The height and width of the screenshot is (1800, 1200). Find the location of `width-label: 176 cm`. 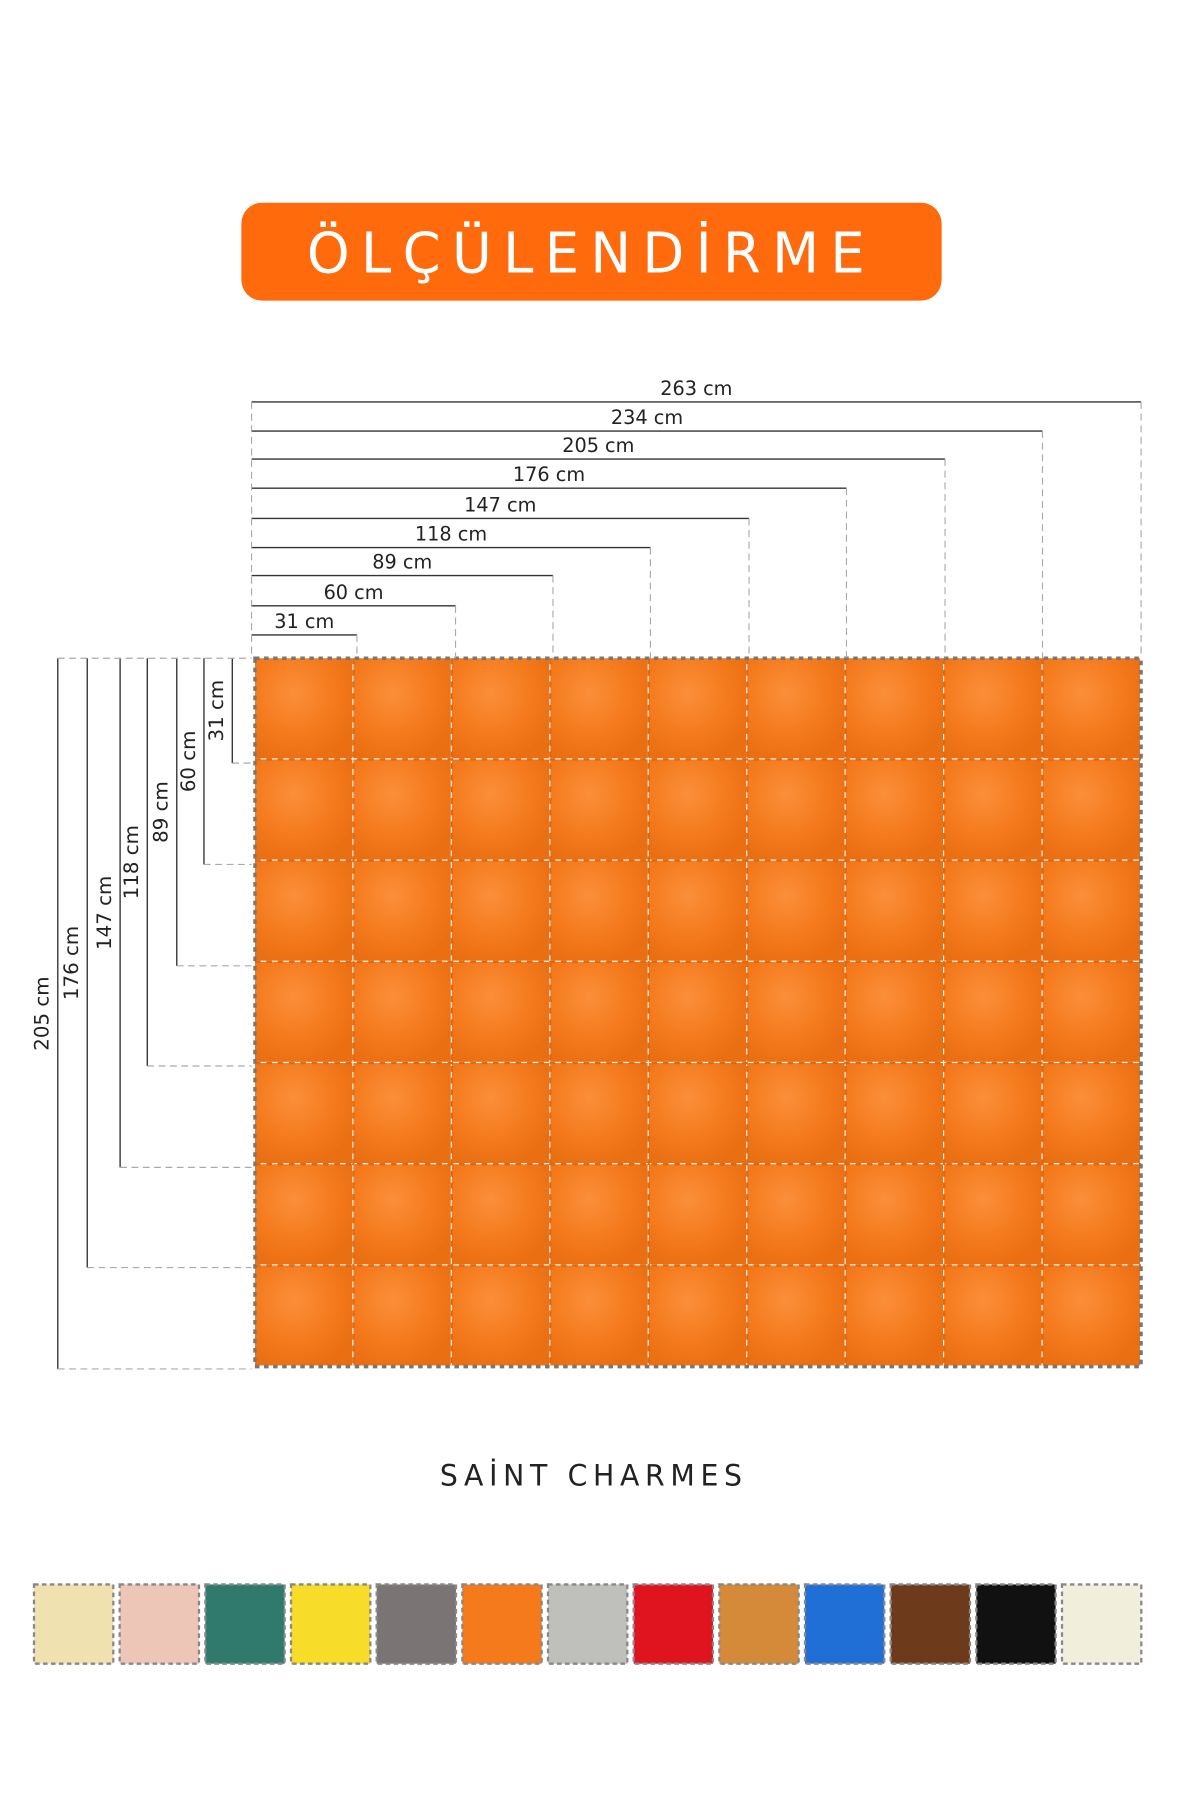

width-label: 176 cm is located at coordinates (549, 474).